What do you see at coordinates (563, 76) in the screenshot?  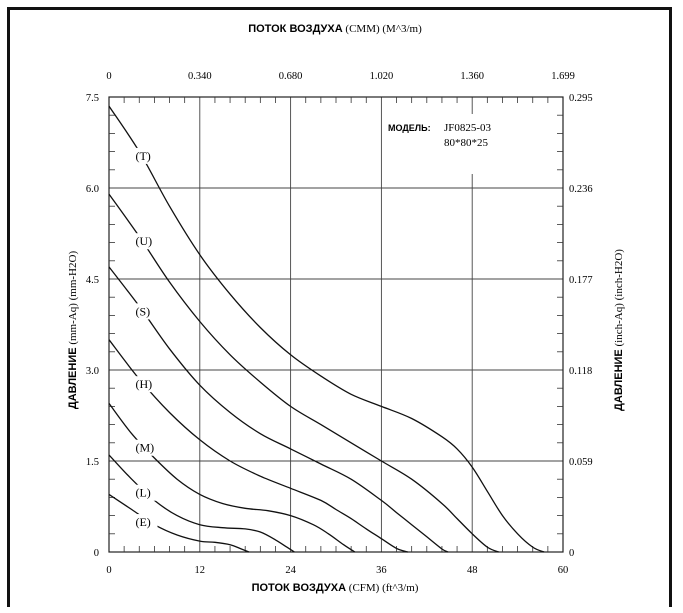 I see `top-tick-label: 1.699` at bounding box center [563, 76].